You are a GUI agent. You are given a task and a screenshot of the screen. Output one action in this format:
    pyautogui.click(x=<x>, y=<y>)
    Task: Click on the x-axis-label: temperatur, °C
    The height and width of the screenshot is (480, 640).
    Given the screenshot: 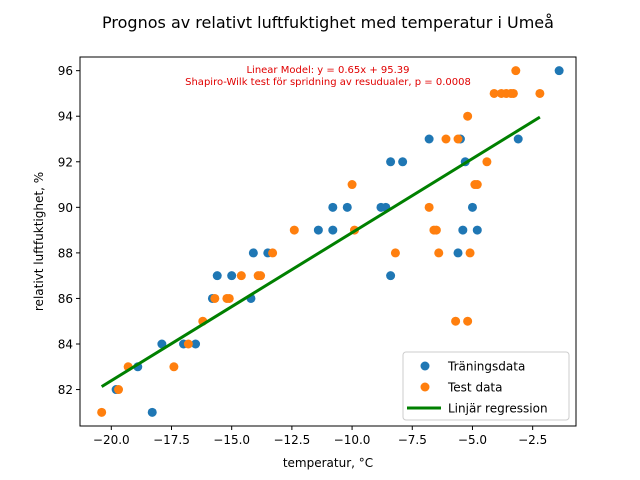 What is the action you would take?
    pyautogui.click(x=328, y=463)
    